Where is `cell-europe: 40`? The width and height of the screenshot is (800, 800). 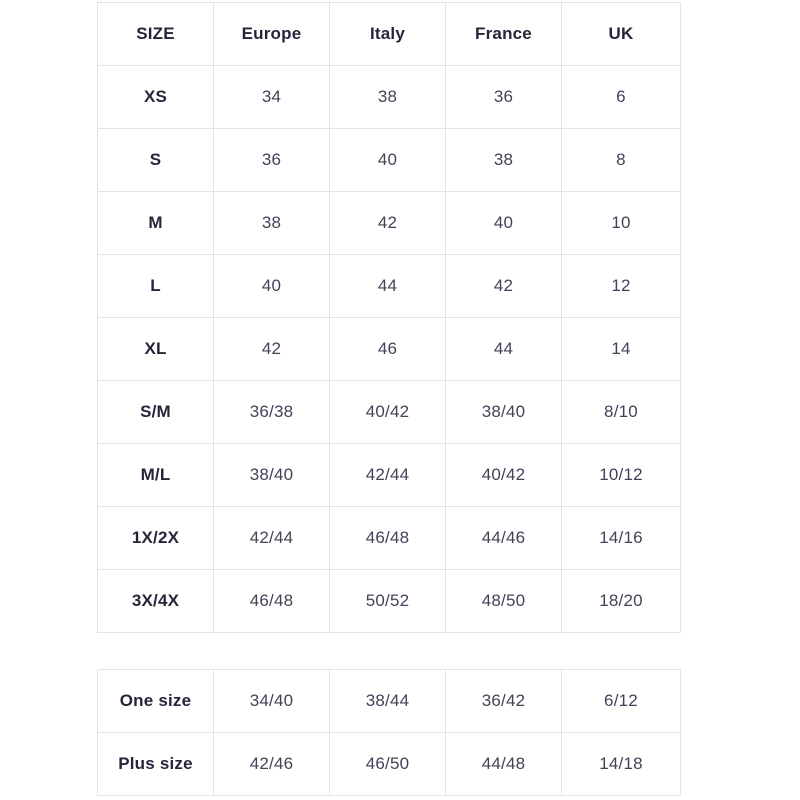 cell-europe: 40 is located at coordinates (271, 286).